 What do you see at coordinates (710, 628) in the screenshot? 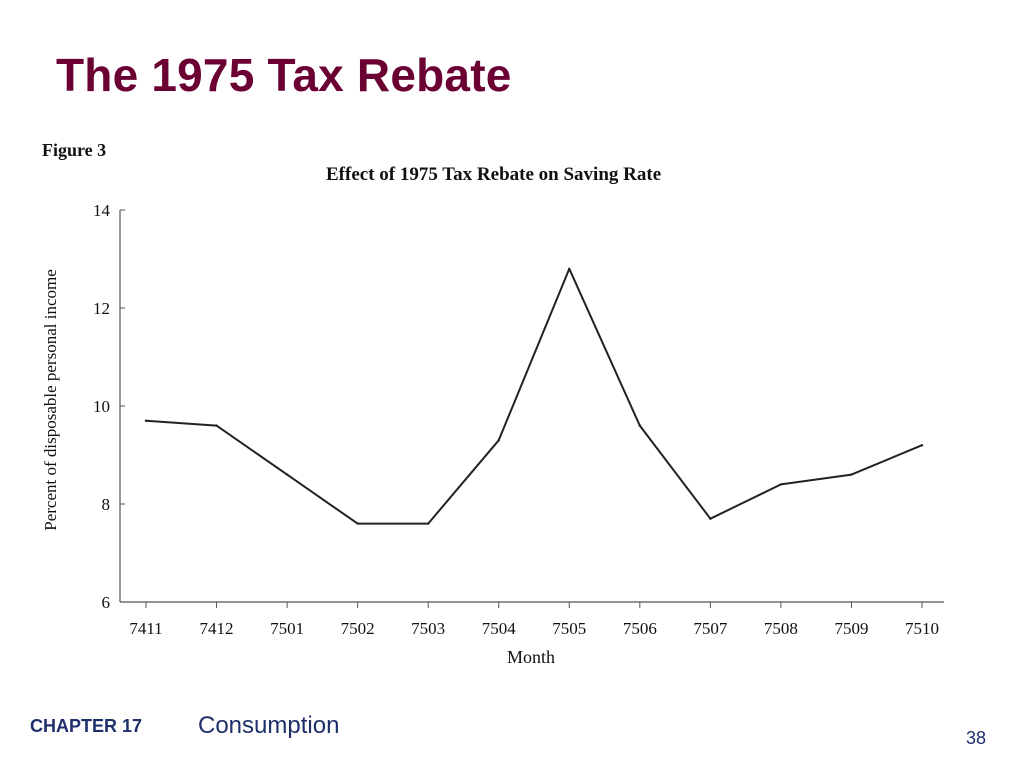
I see `x-tick-label: 7507` at bounding box center [710, 628].